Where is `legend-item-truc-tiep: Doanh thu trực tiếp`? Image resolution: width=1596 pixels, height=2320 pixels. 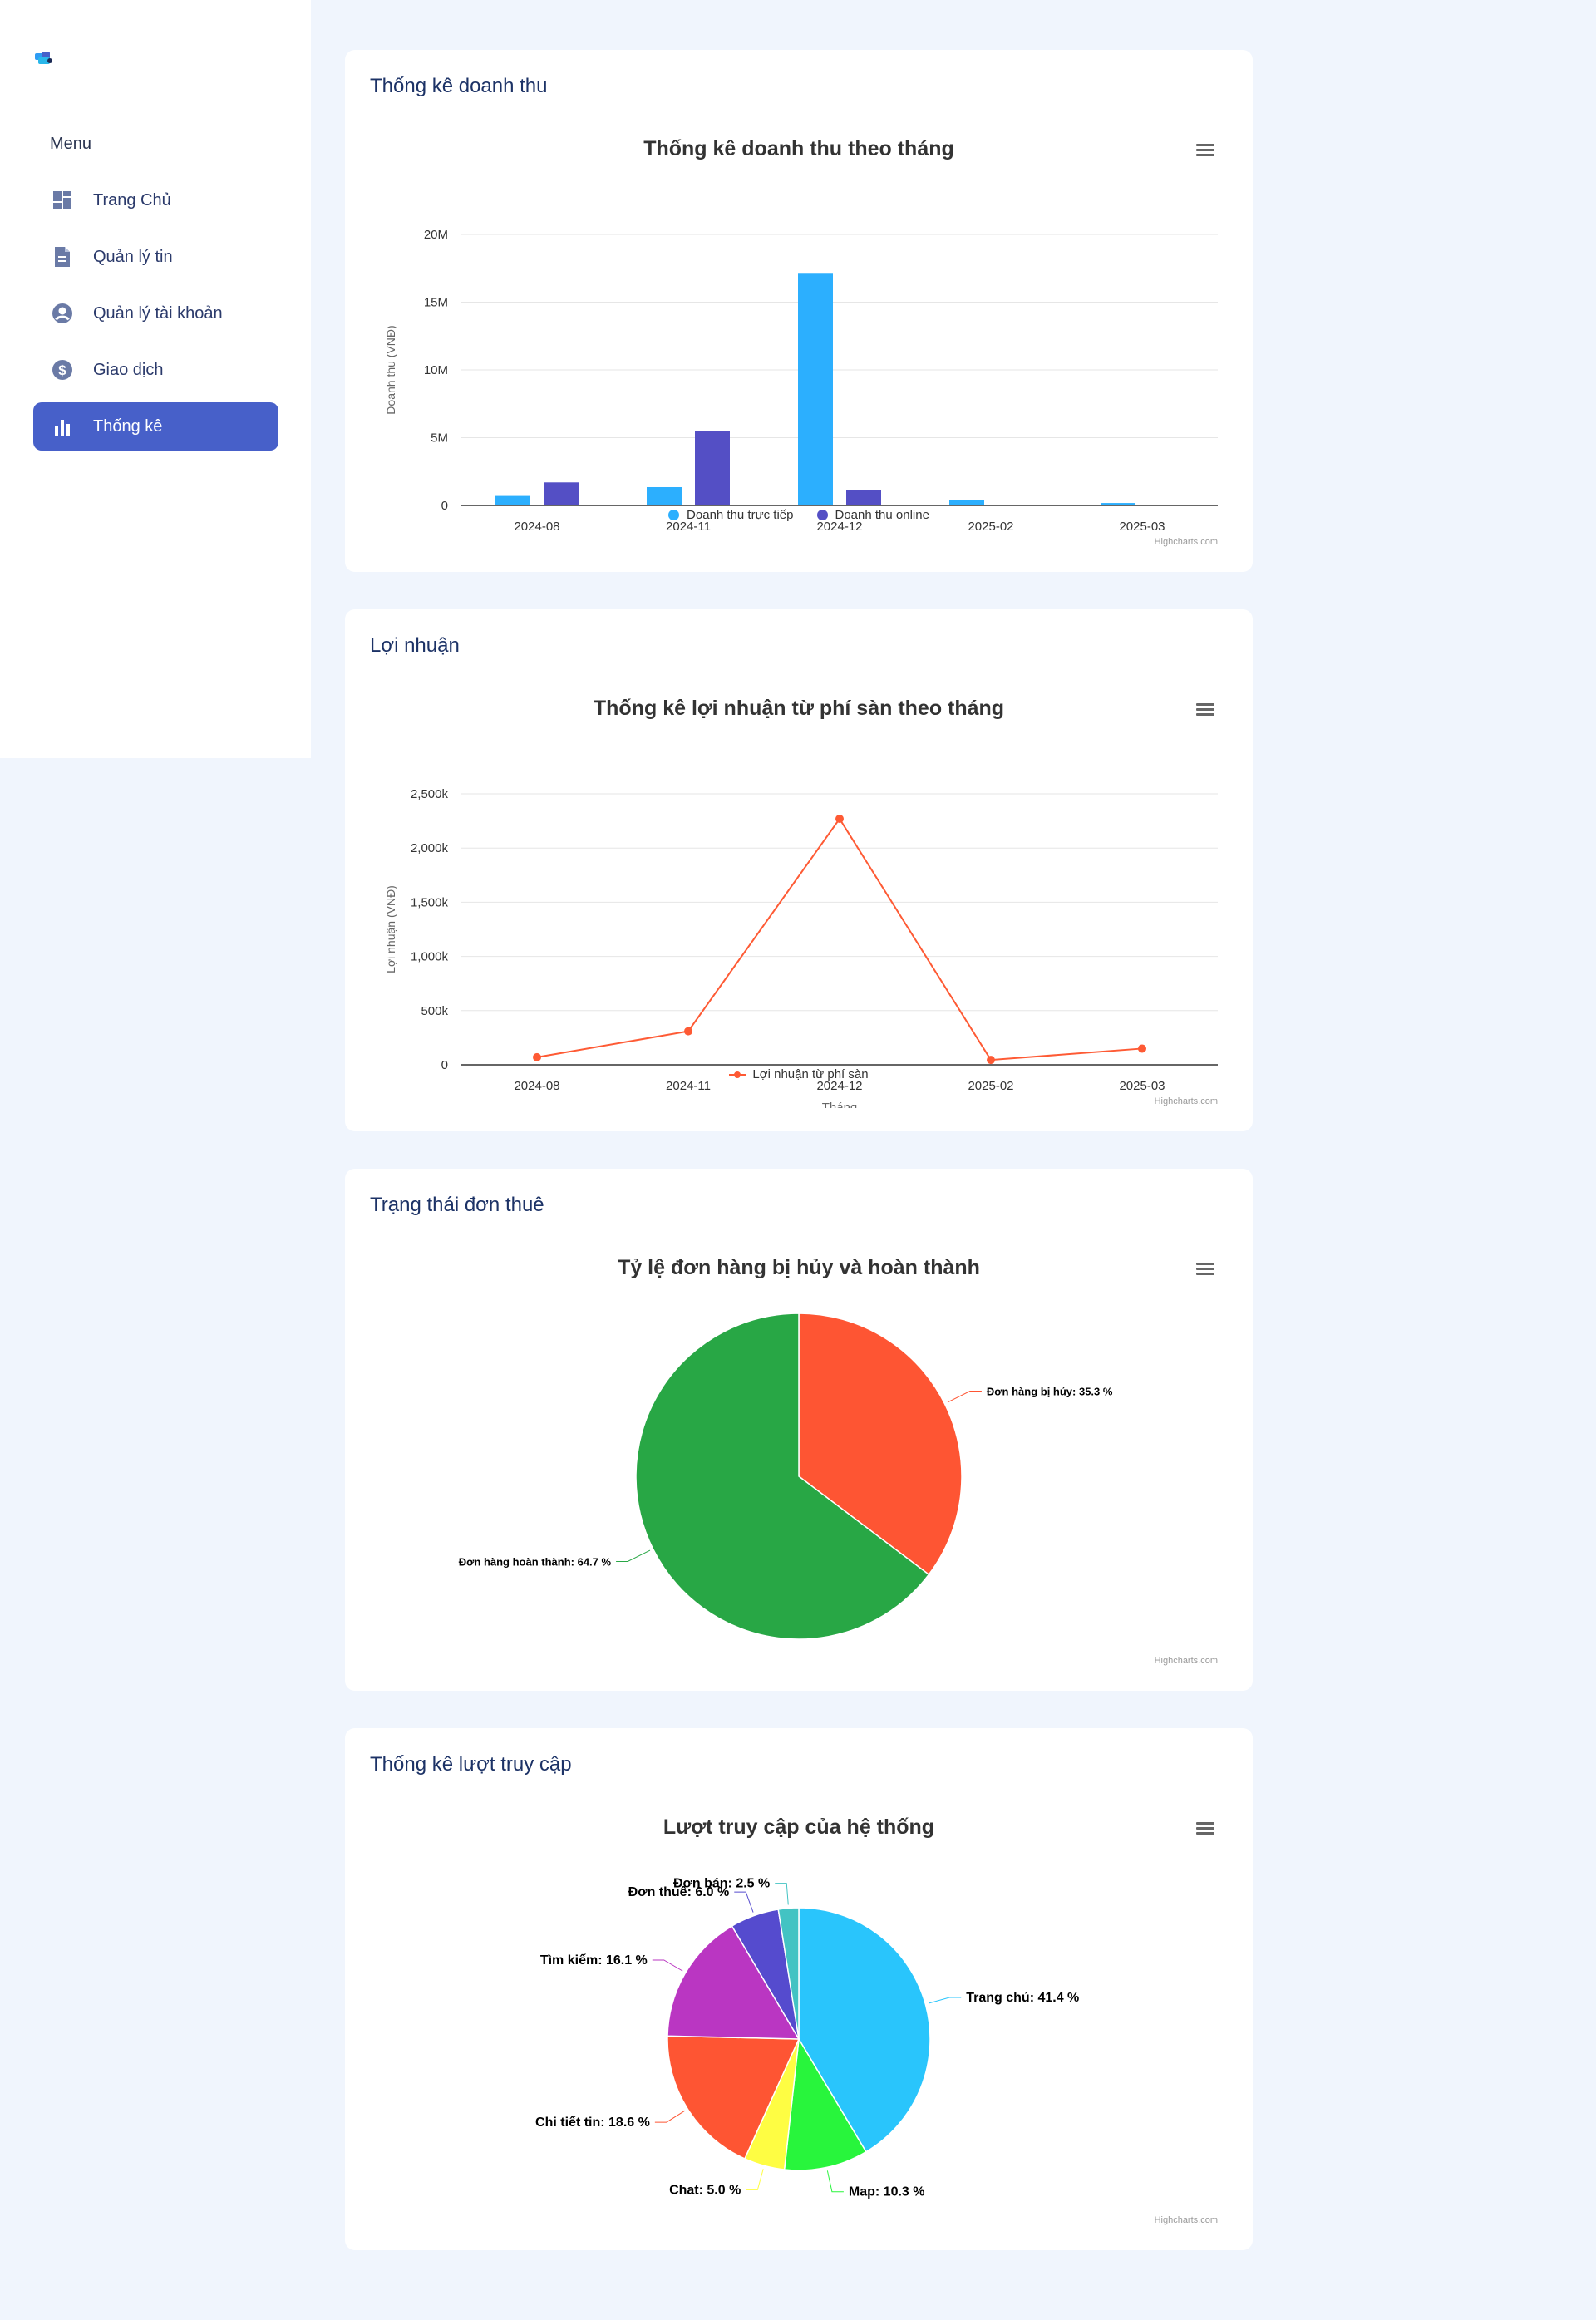
legend-item-truc-tiep: Doanh thu trực tiếp is located at coordinates (731, 515).